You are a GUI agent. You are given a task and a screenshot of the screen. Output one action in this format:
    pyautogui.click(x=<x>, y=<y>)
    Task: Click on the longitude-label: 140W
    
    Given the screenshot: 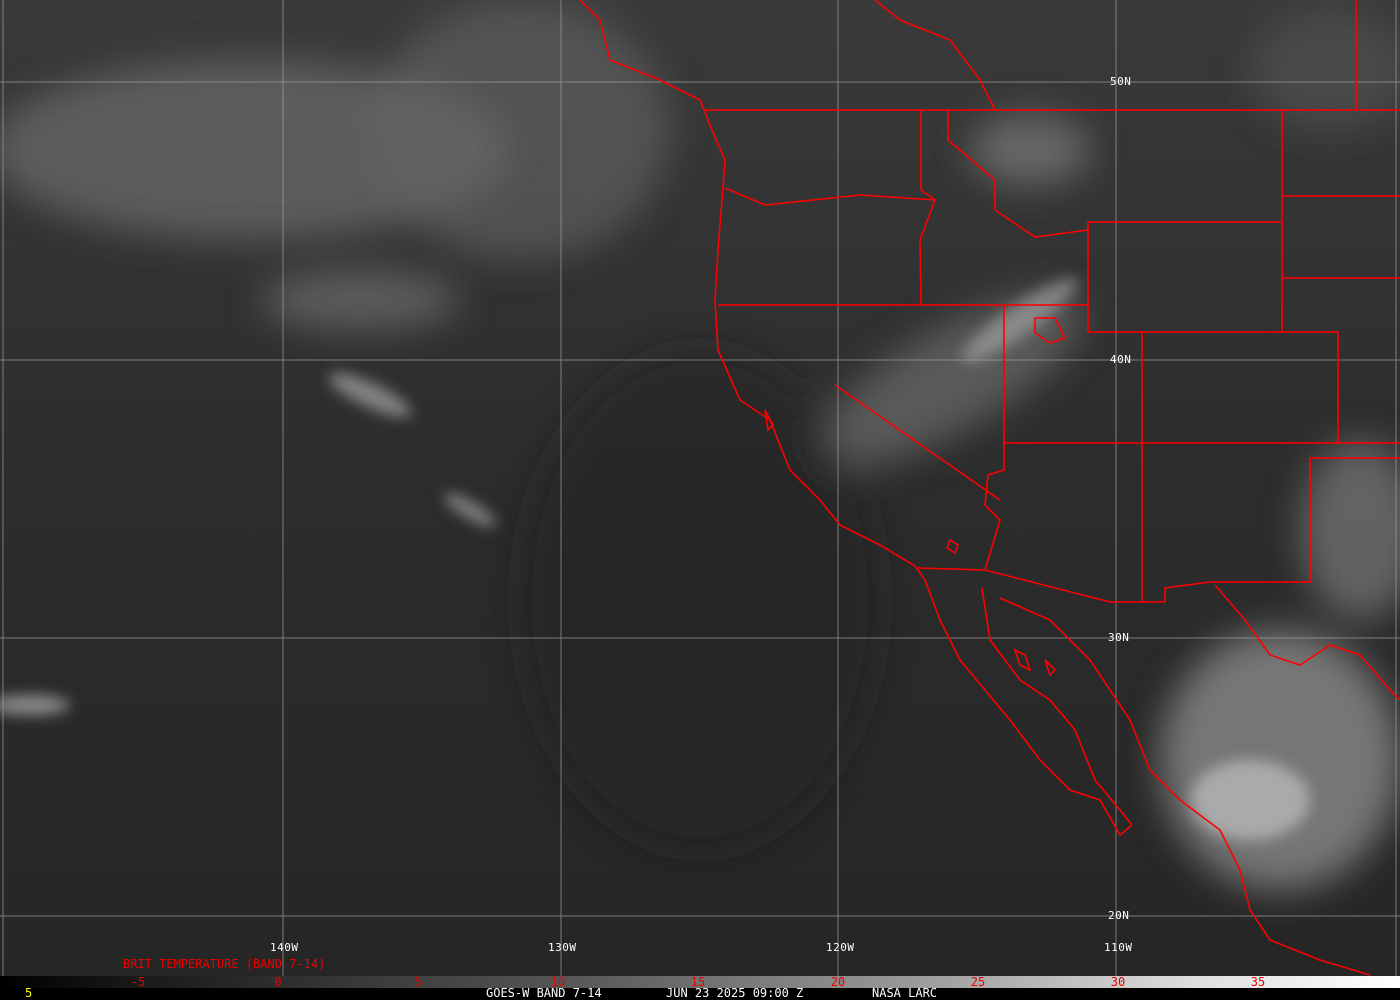 What is the action you would take?
    pyautogui.click(x=284, y=947)
    